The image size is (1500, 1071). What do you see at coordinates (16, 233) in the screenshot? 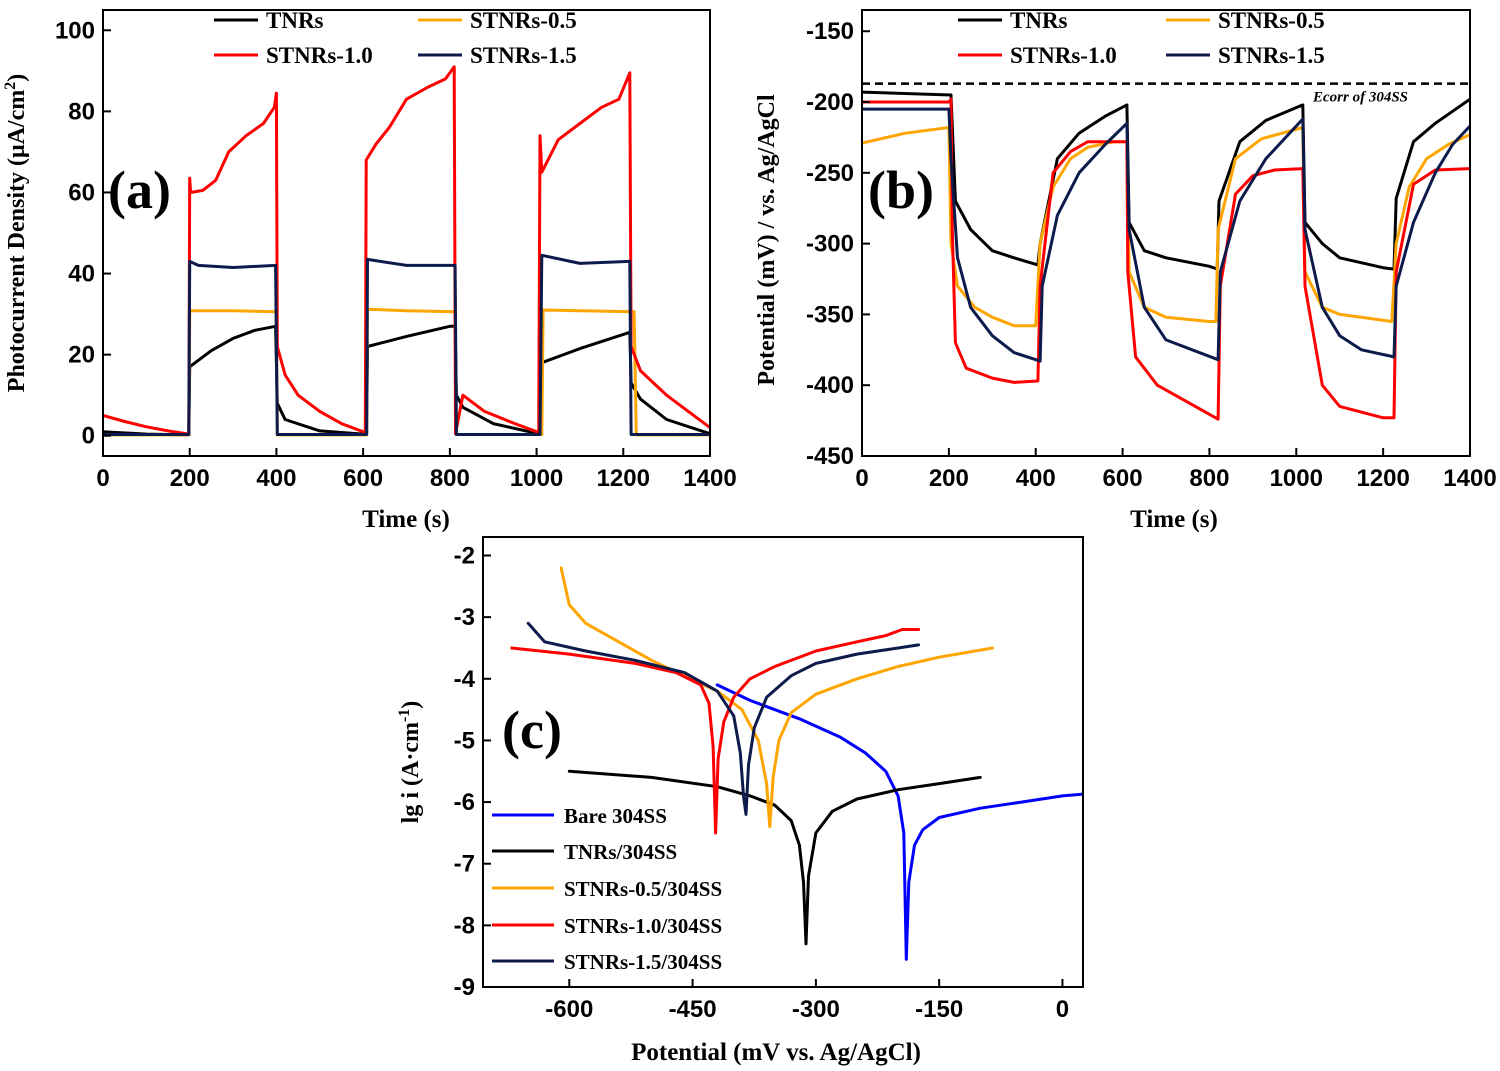
I see `panel-a-ylabel: Photocurrent Density (μA/cm2)` at bounding box center [16, 233].